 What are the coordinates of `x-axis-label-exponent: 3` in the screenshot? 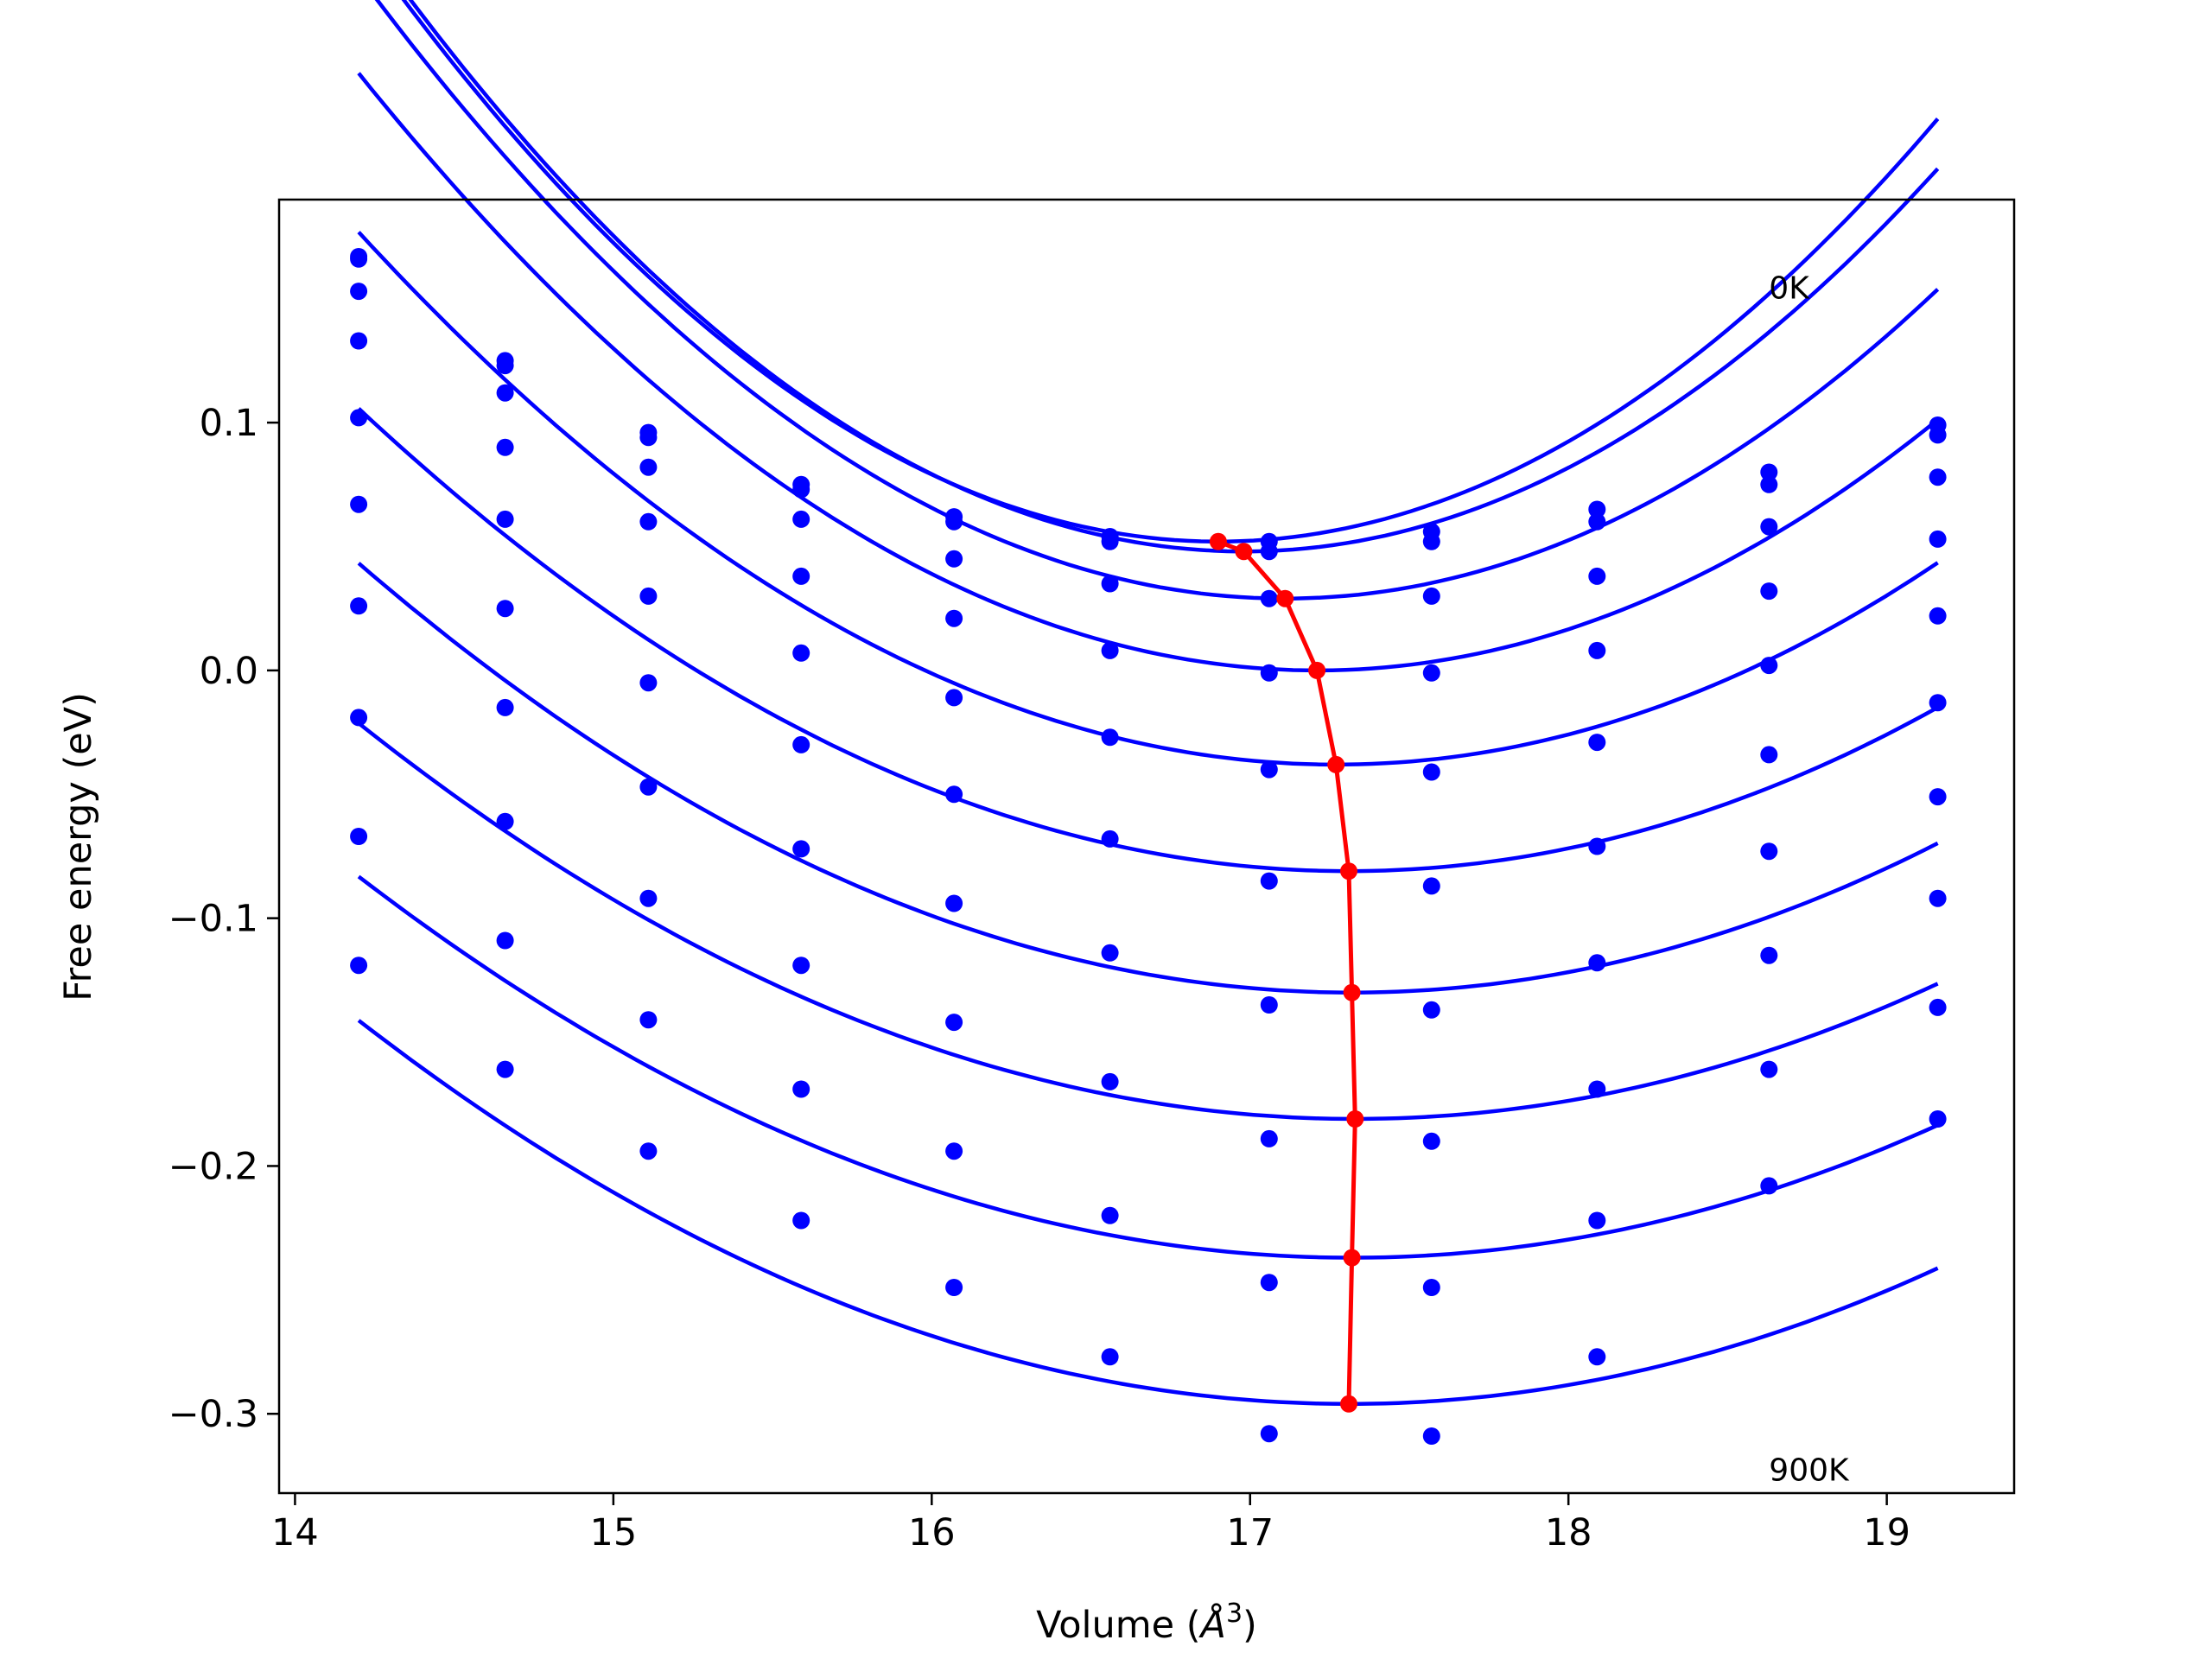 It's located at (1234, 1614).